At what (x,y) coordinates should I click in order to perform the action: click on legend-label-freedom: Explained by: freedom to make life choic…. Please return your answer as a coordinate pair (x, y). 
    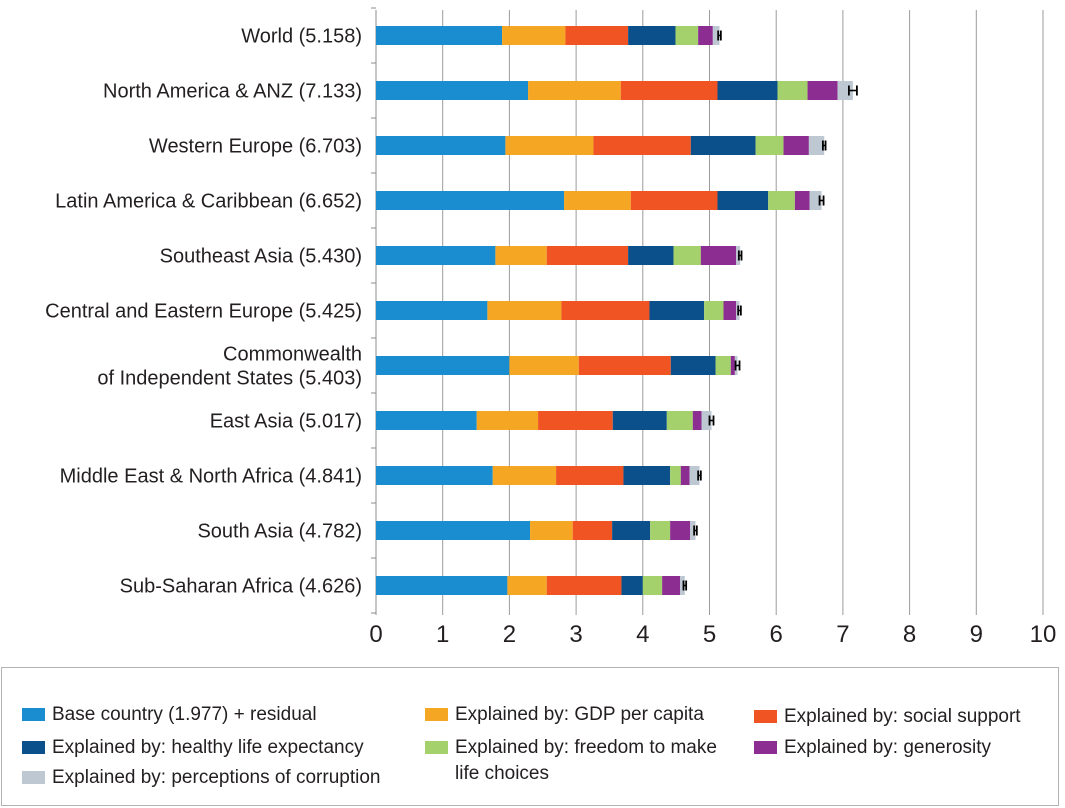
    Looking at the image, I should click on (586, 760).